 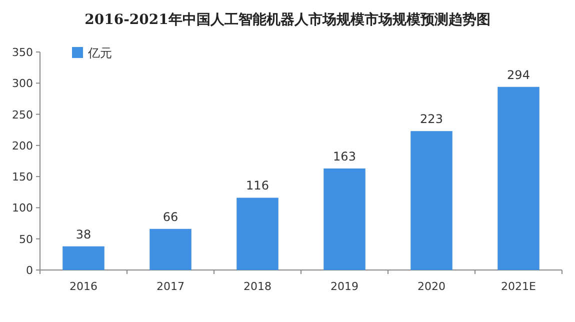 What do you see at coordinates (22, 145) in the screenshot?
I see `y-tick-label: 200` at bounding box center [22, 145].